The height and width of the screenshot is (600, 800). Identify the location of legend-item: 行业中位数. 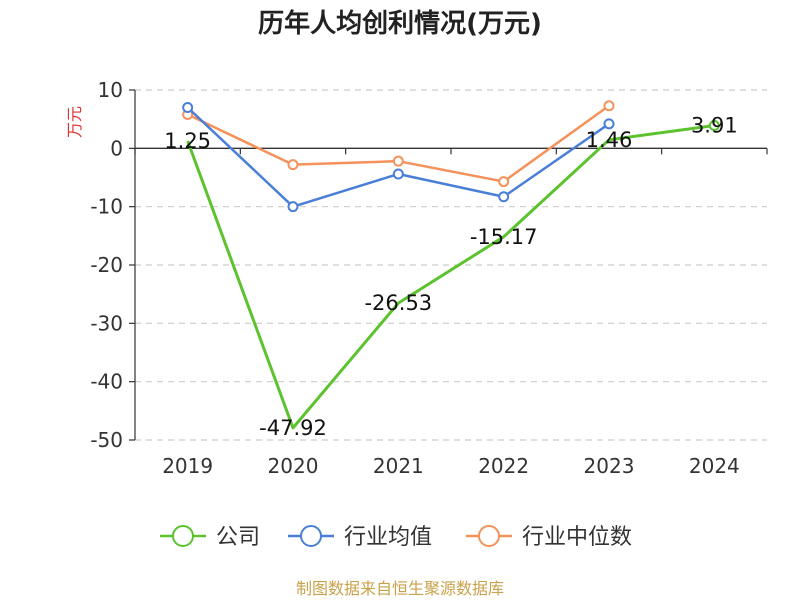
(549, 537).